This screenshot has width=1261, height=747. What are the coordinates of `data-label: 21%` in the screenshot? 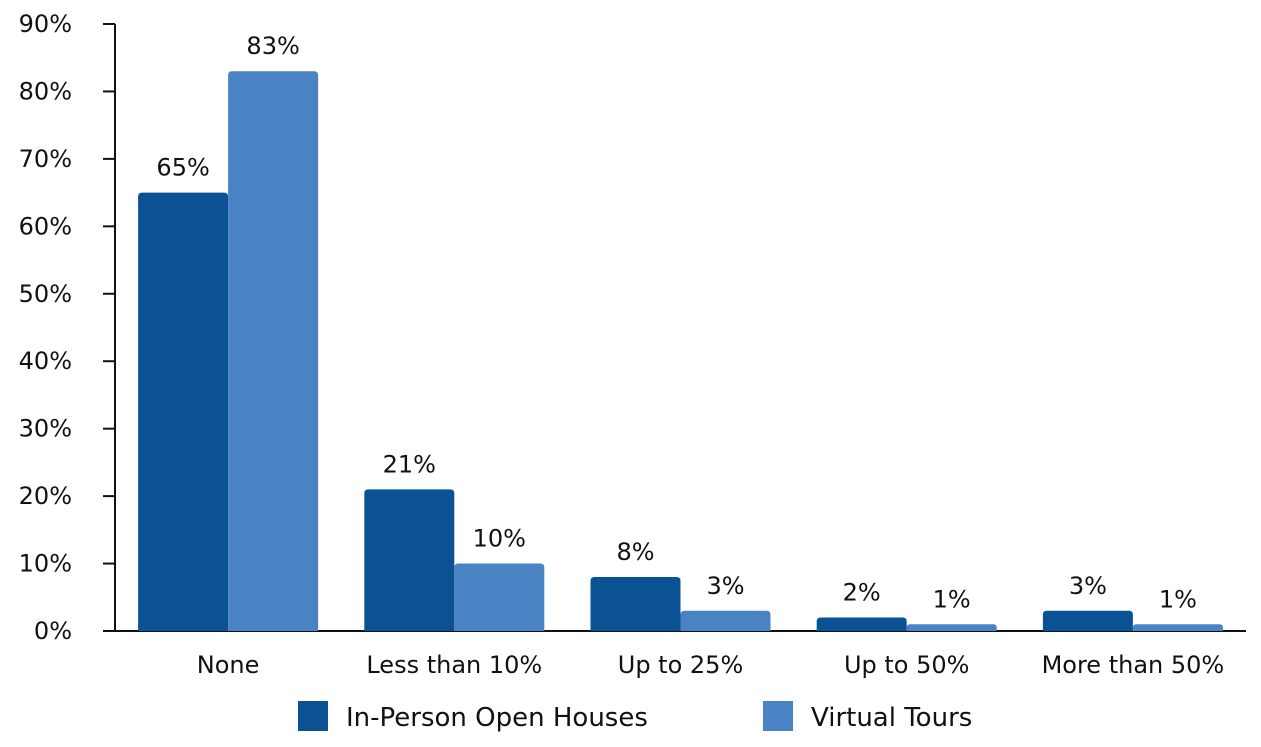 It's located at (409, 464).